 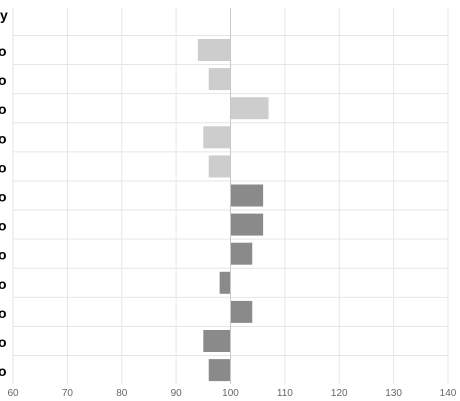 I want to click on x-tick-label: 70, so click(x=68, y=393).